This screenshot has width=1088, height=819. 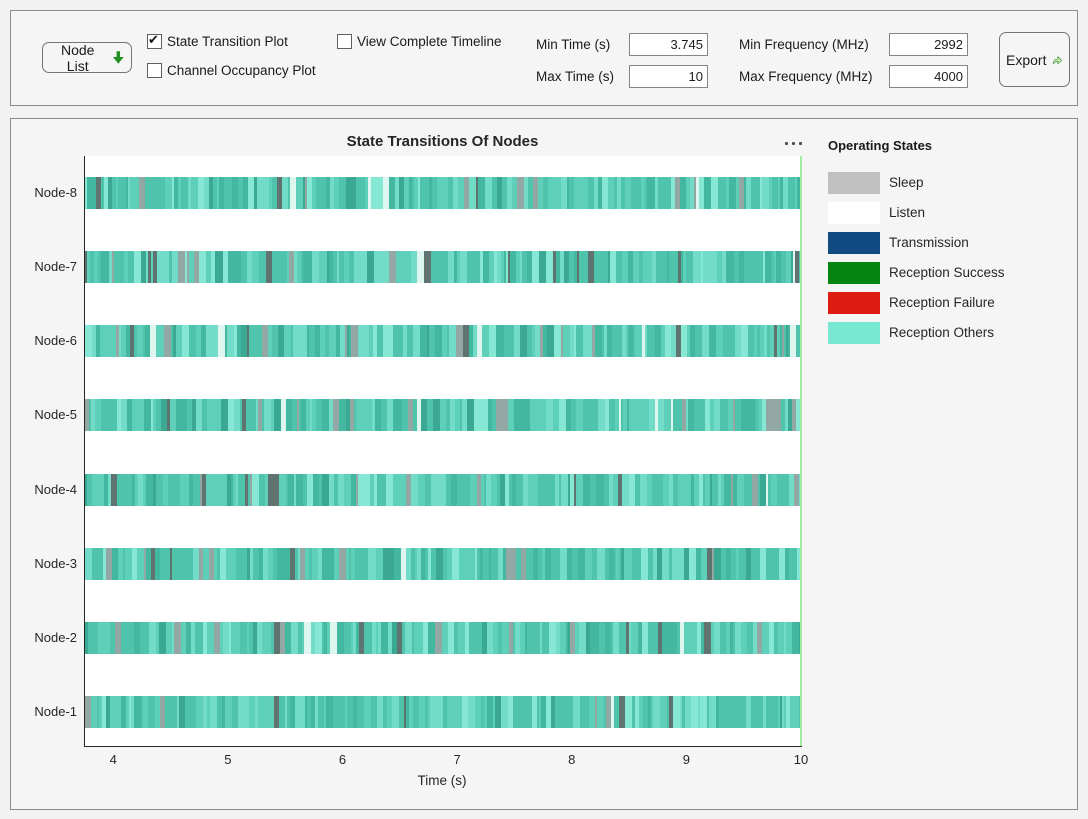 What do you see at coordinates (227, 41) in the screenshot?
I see `checkbox-label: State Transition Plot` at bounding box center [227, 41].